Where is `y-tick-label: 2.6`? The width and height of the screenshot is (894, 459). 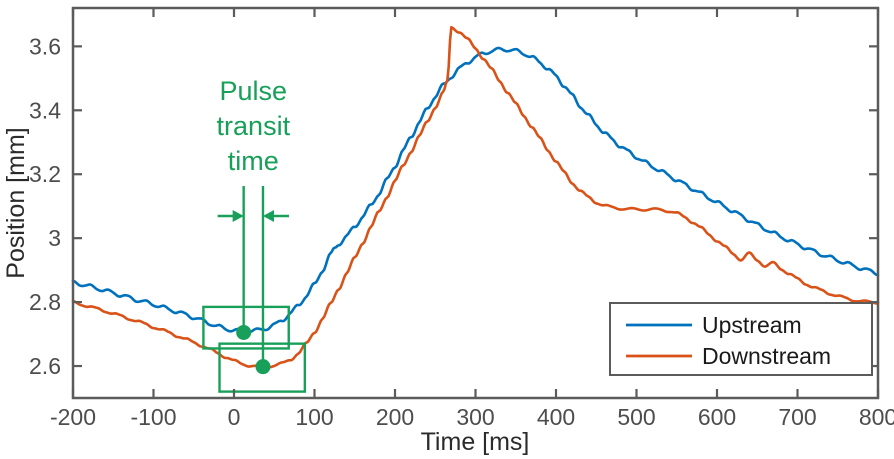
y-tick-label: 2.6 is located at coordinates (45, 366).